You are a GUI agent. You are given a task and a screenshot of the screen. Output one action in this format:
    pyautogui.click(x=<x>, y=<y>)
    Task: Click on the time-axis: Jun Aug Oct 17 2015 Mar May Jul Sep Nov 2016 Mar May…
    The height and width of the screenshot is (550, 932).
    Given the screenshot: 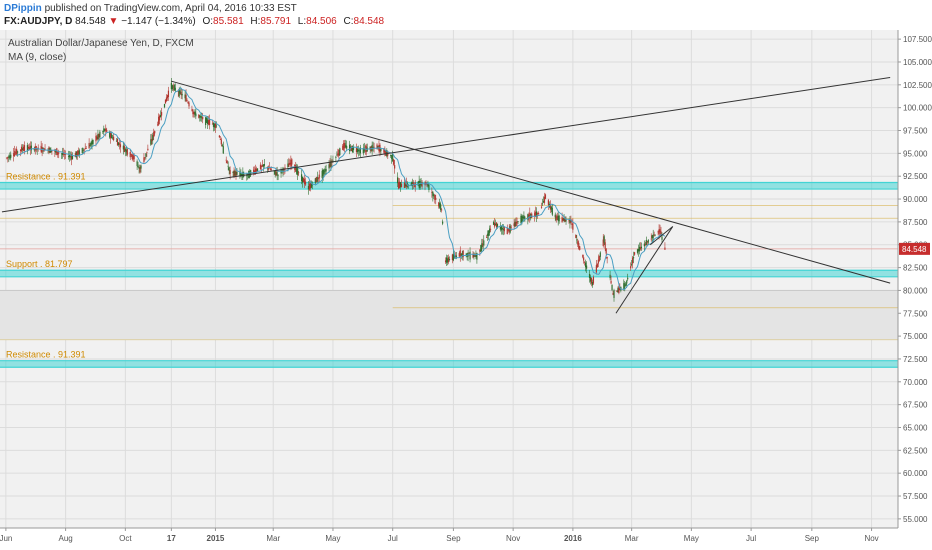 What is the action you would take?
    pyautogui.click(x=449, y=538)
    